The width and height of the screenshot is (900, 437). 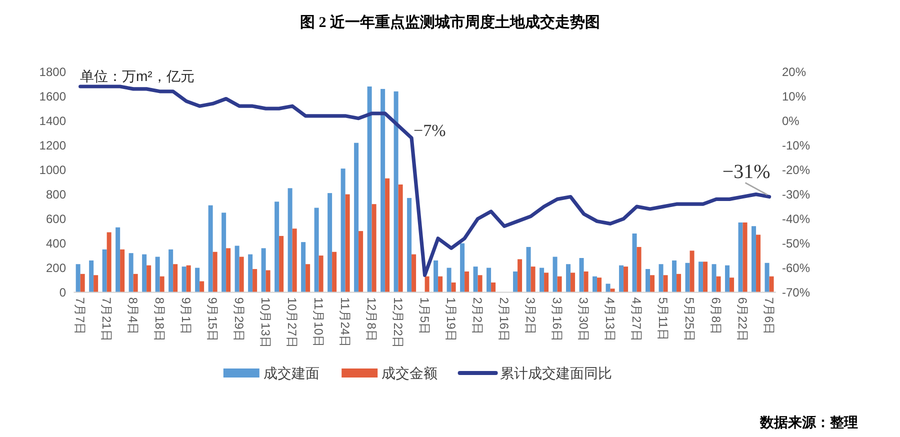 I want to click on y2-tick-label: -30%, so click(x=796, y=195).